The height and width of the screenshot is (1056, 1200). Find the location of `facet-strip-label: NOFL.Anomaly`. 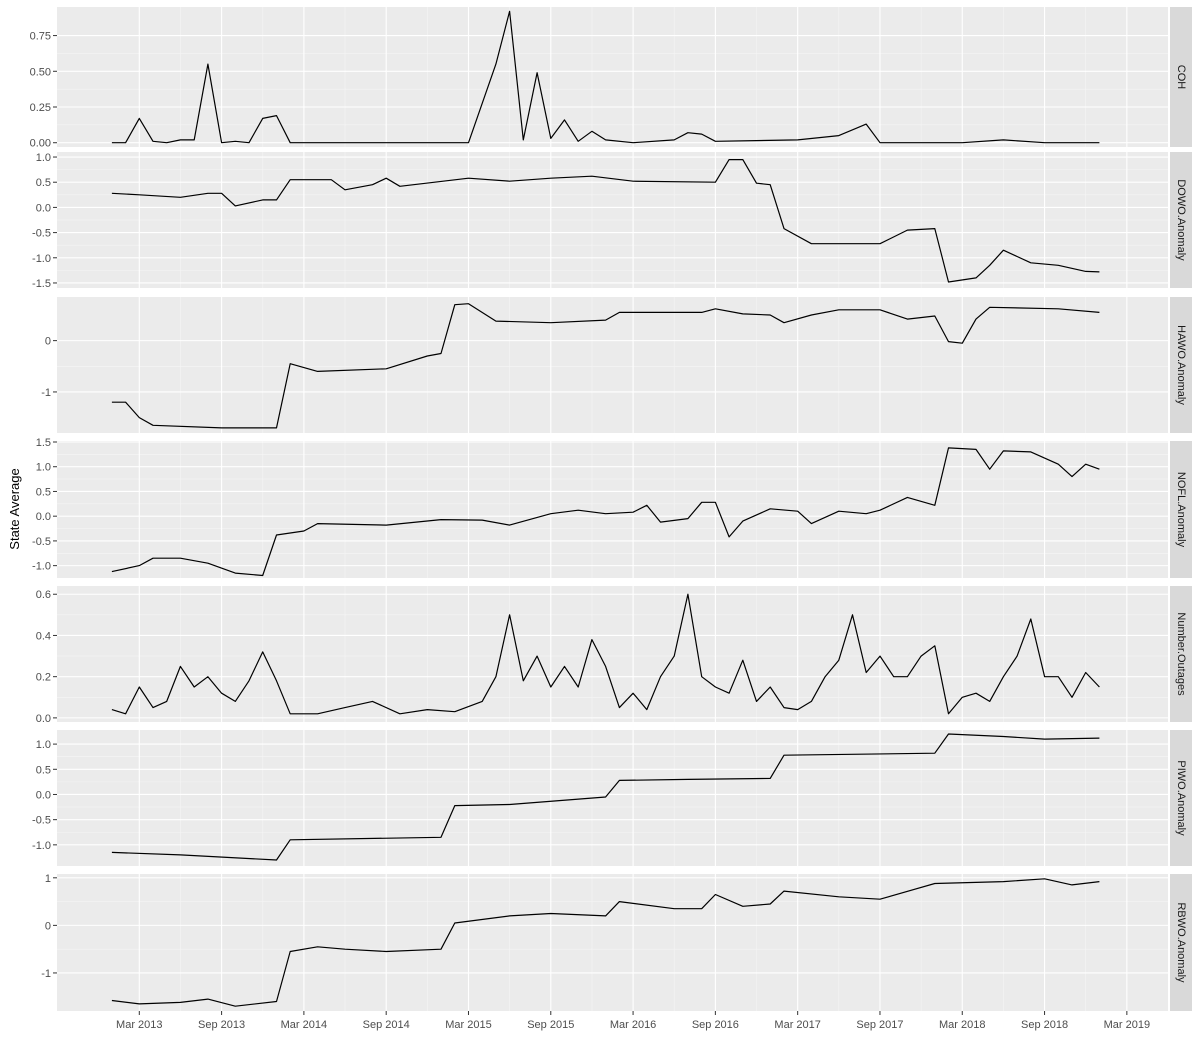

facet-strip-label: NOFL.Anomaly is located at coordinates (1181, 510).